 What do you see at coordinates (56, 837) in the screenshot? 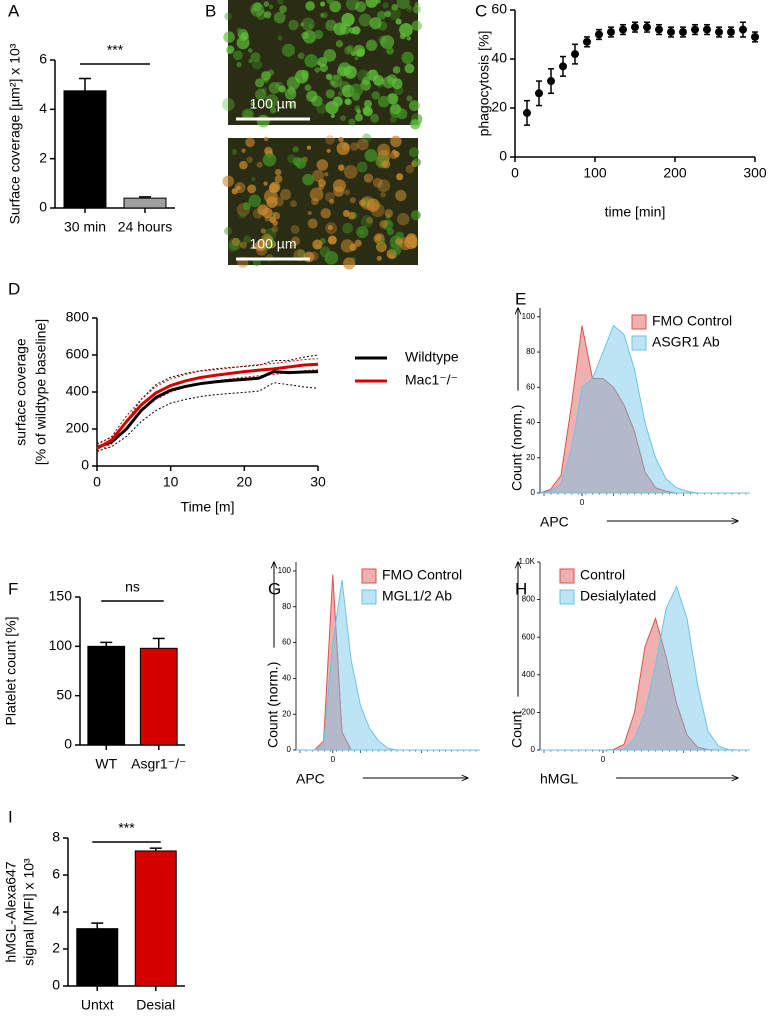
I see `y-tick-label: 8` at bounding box center [56, 837].